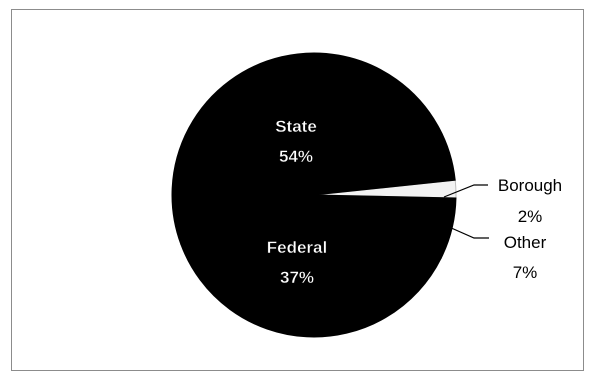 The height and width of the screenshot is (379, 594). Describe the element at coordinates (530, 185) in the screenshot. I see `slice-label-borough: Borough` at that location.